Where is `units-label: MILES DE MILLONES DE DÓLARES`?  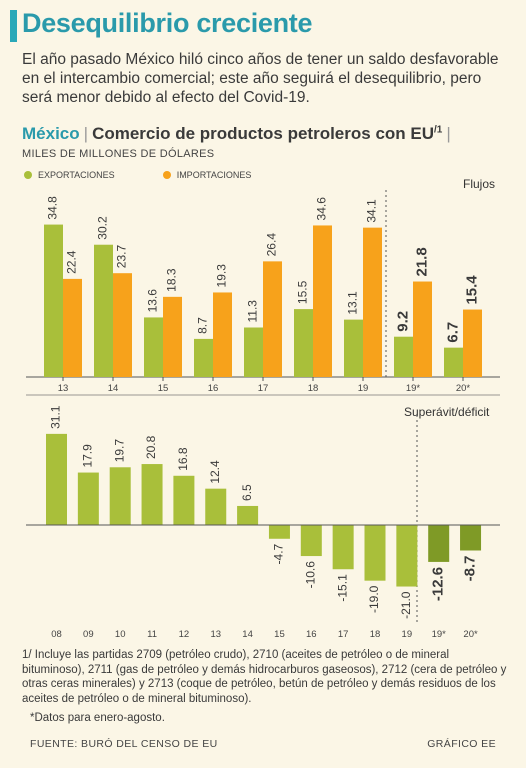
units-label: MILES DE MILLONES DE DÓLARES is located at coordinates (118, 154).